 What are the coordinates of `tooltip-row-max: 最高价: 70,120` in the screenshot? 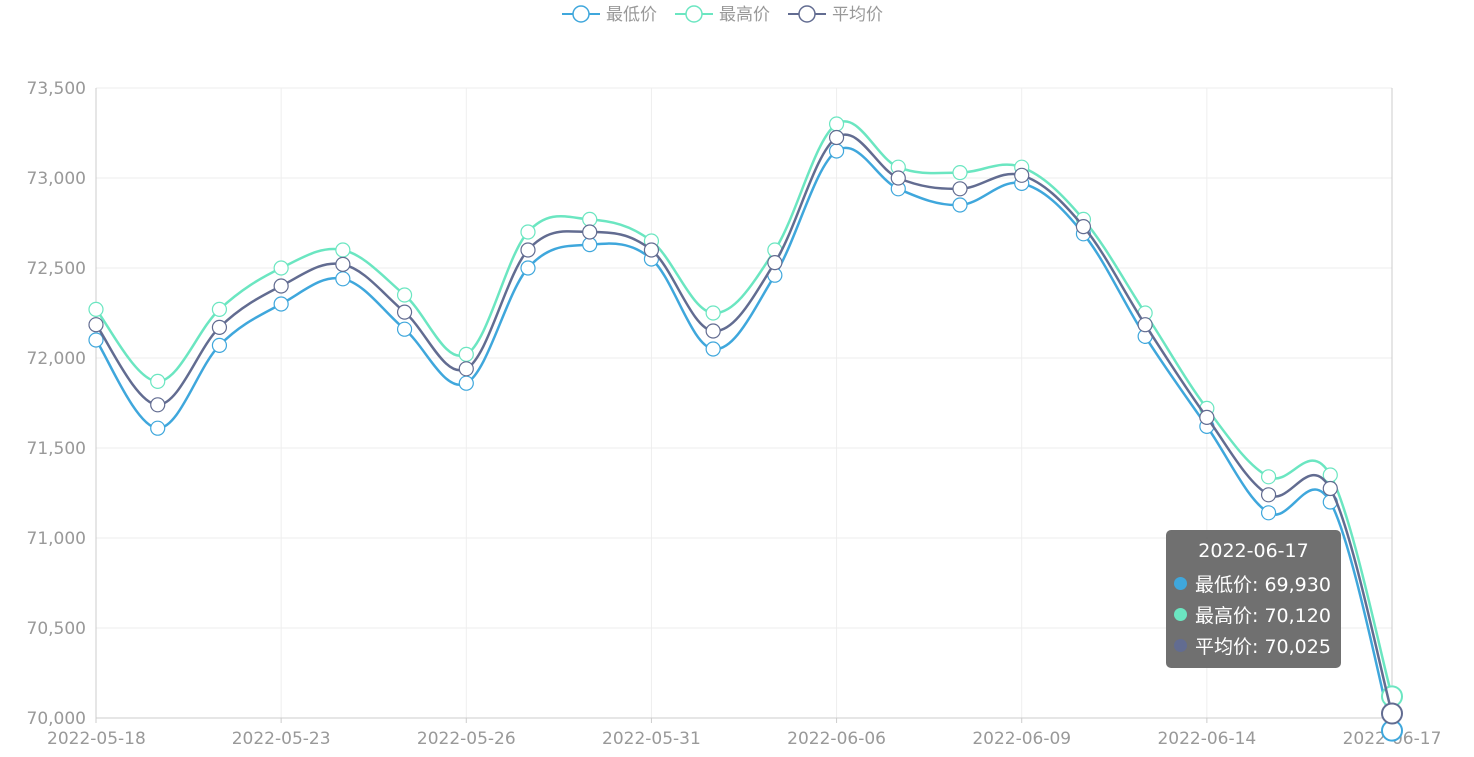 It's located at (1253, 614).